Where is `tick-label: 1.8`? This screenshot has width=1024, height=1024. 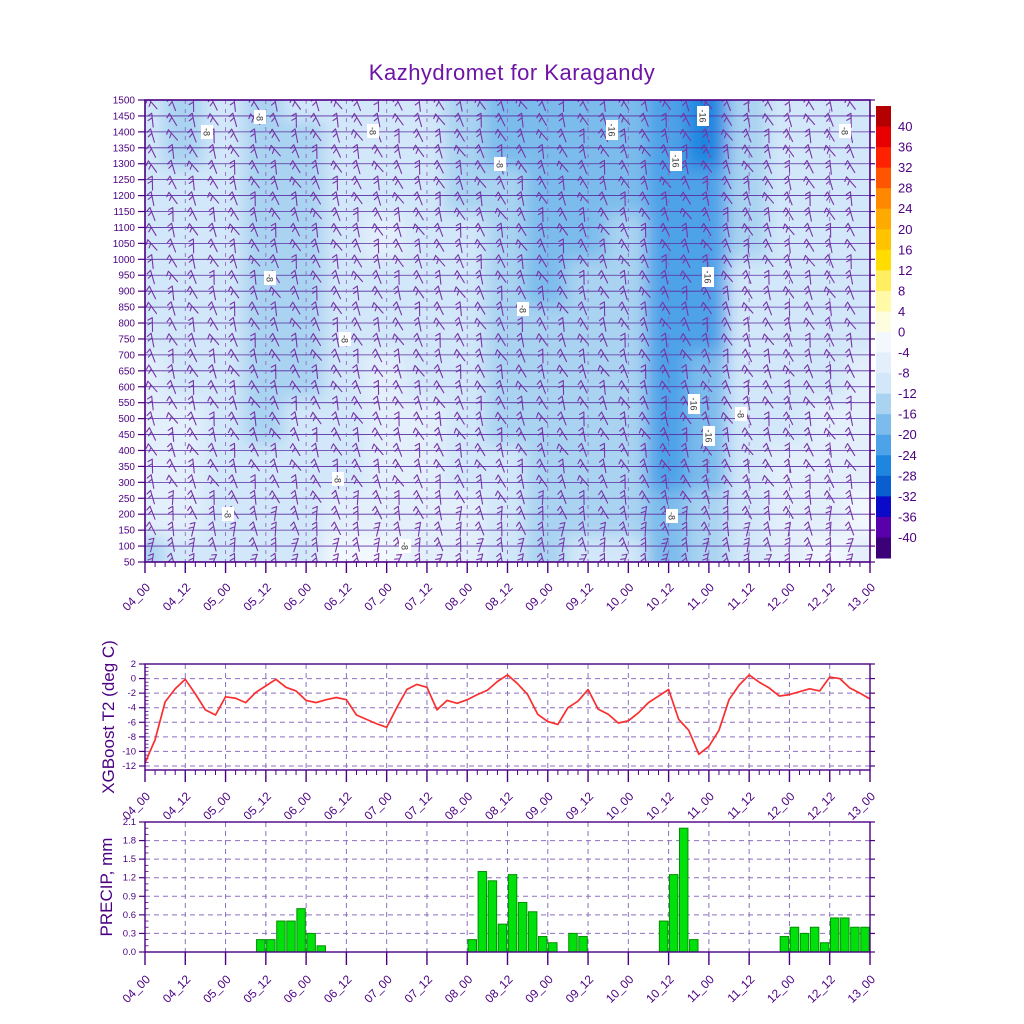
tick-label: 1.8 is located at coordinates (129, 841).